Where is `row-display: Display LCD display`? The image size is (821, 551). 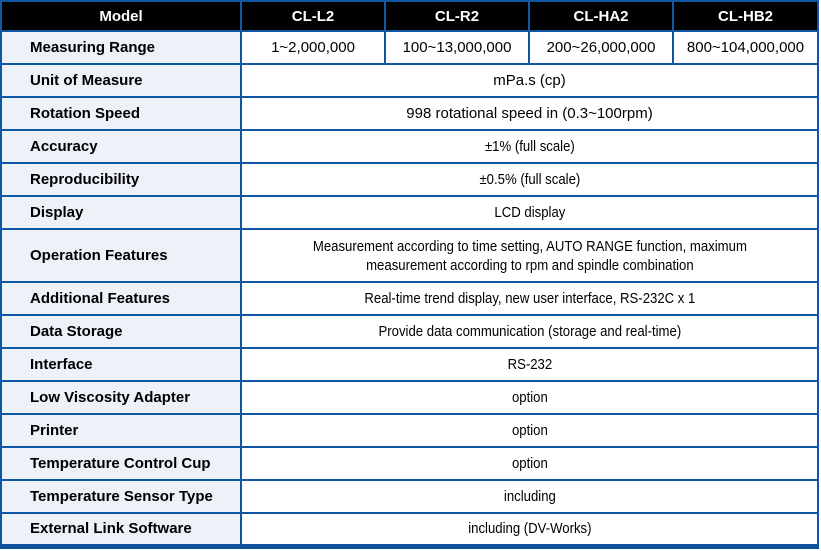
row-display: Display LCD display is located at coordinates (409, 212).